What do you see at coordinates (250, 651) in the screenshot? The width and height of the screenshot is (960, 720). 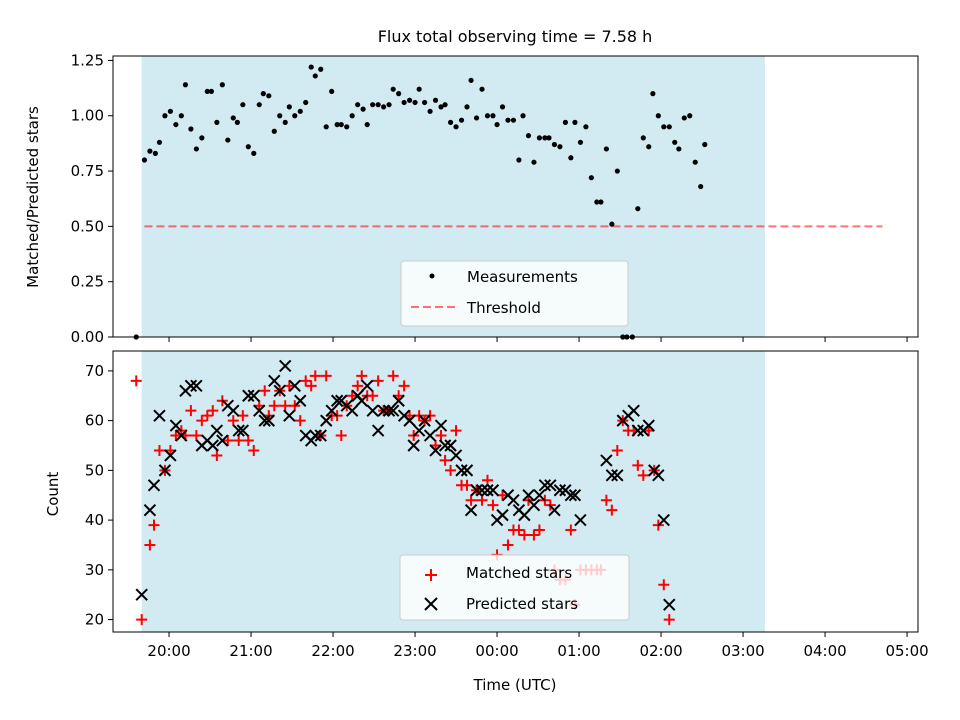 I see `x-tick-label: 21:00` at bounding box center [250, 651].